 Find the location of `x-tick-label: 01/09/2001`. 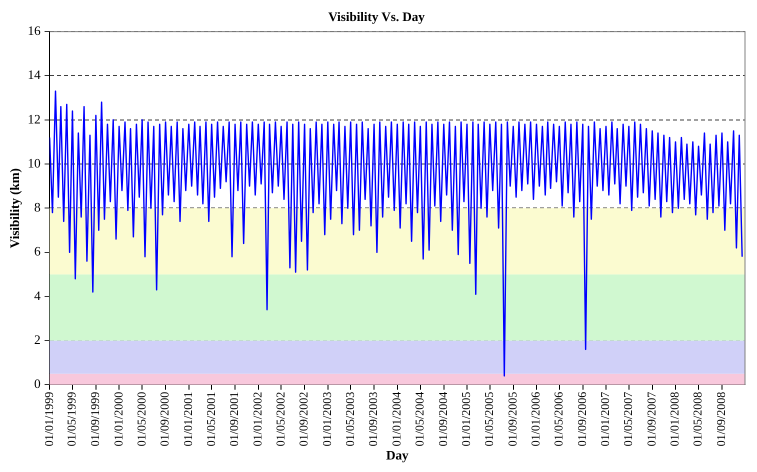

x-tick-label: 01/09/2001 is located at coordinates (234, 419).